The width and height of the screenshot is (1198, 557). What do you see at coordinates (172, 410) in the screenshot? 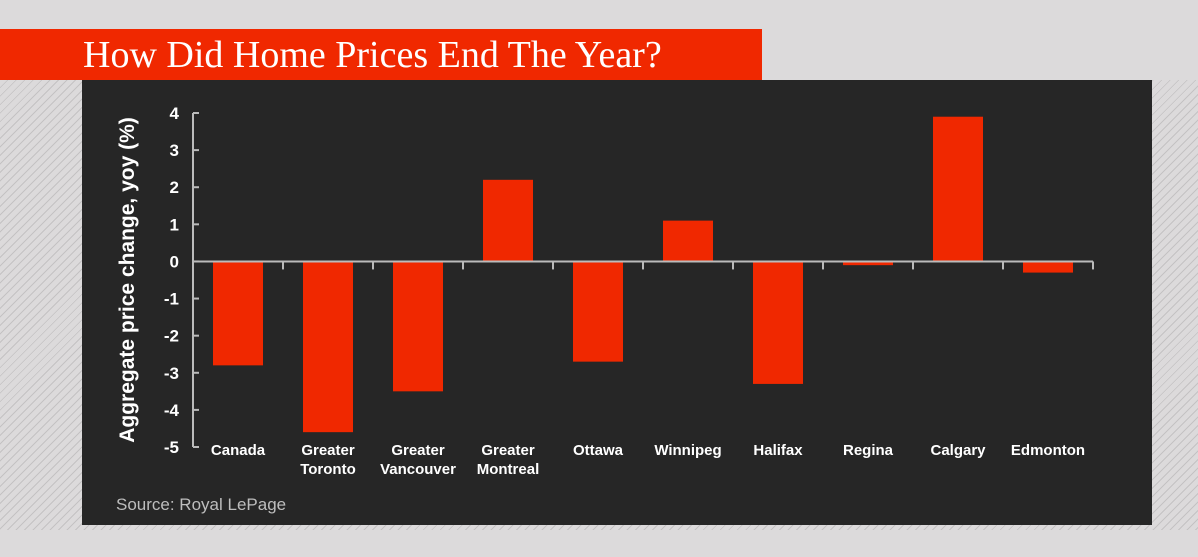
I see `y-tick-label: -4` at bounding box center [172, 410].